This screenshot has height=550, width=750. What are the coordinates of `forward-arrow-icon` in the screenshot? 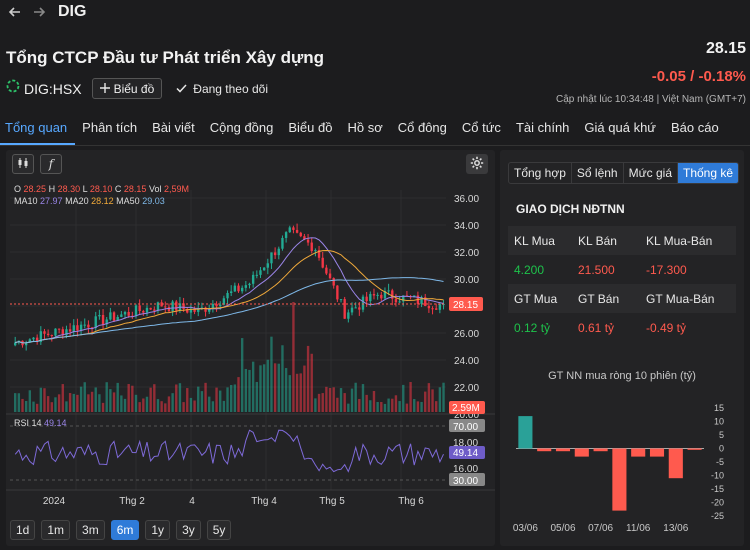 It's located at (39, 12).